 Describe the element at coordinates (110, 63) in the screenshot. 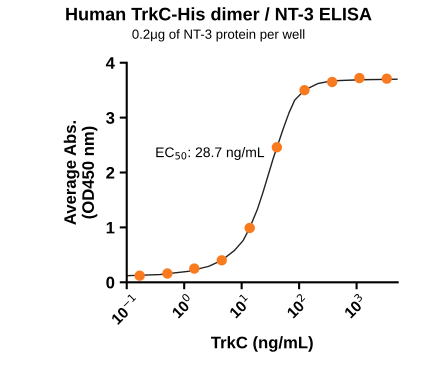

I see `y-tick-label: 4` at that location.